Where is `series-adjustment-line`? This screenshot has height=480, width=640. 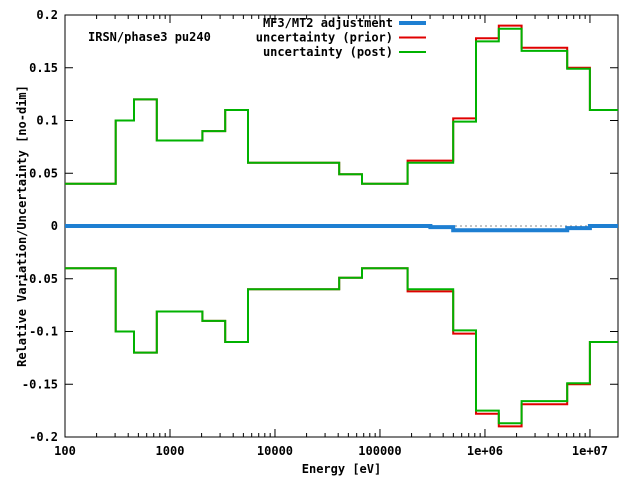 series-adjustment-line is located at coordinates (341, 228).